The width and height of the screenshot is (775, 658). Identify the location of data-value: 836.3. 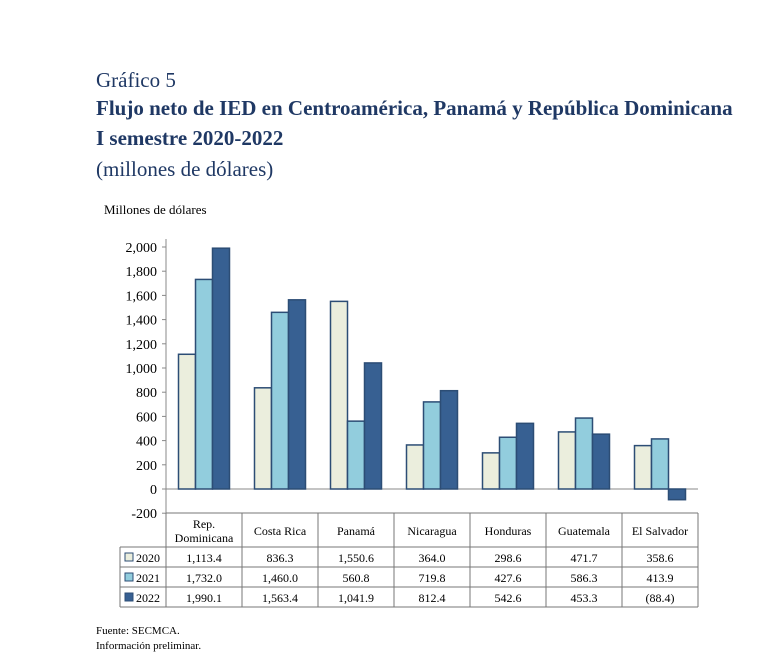
(280, 558).